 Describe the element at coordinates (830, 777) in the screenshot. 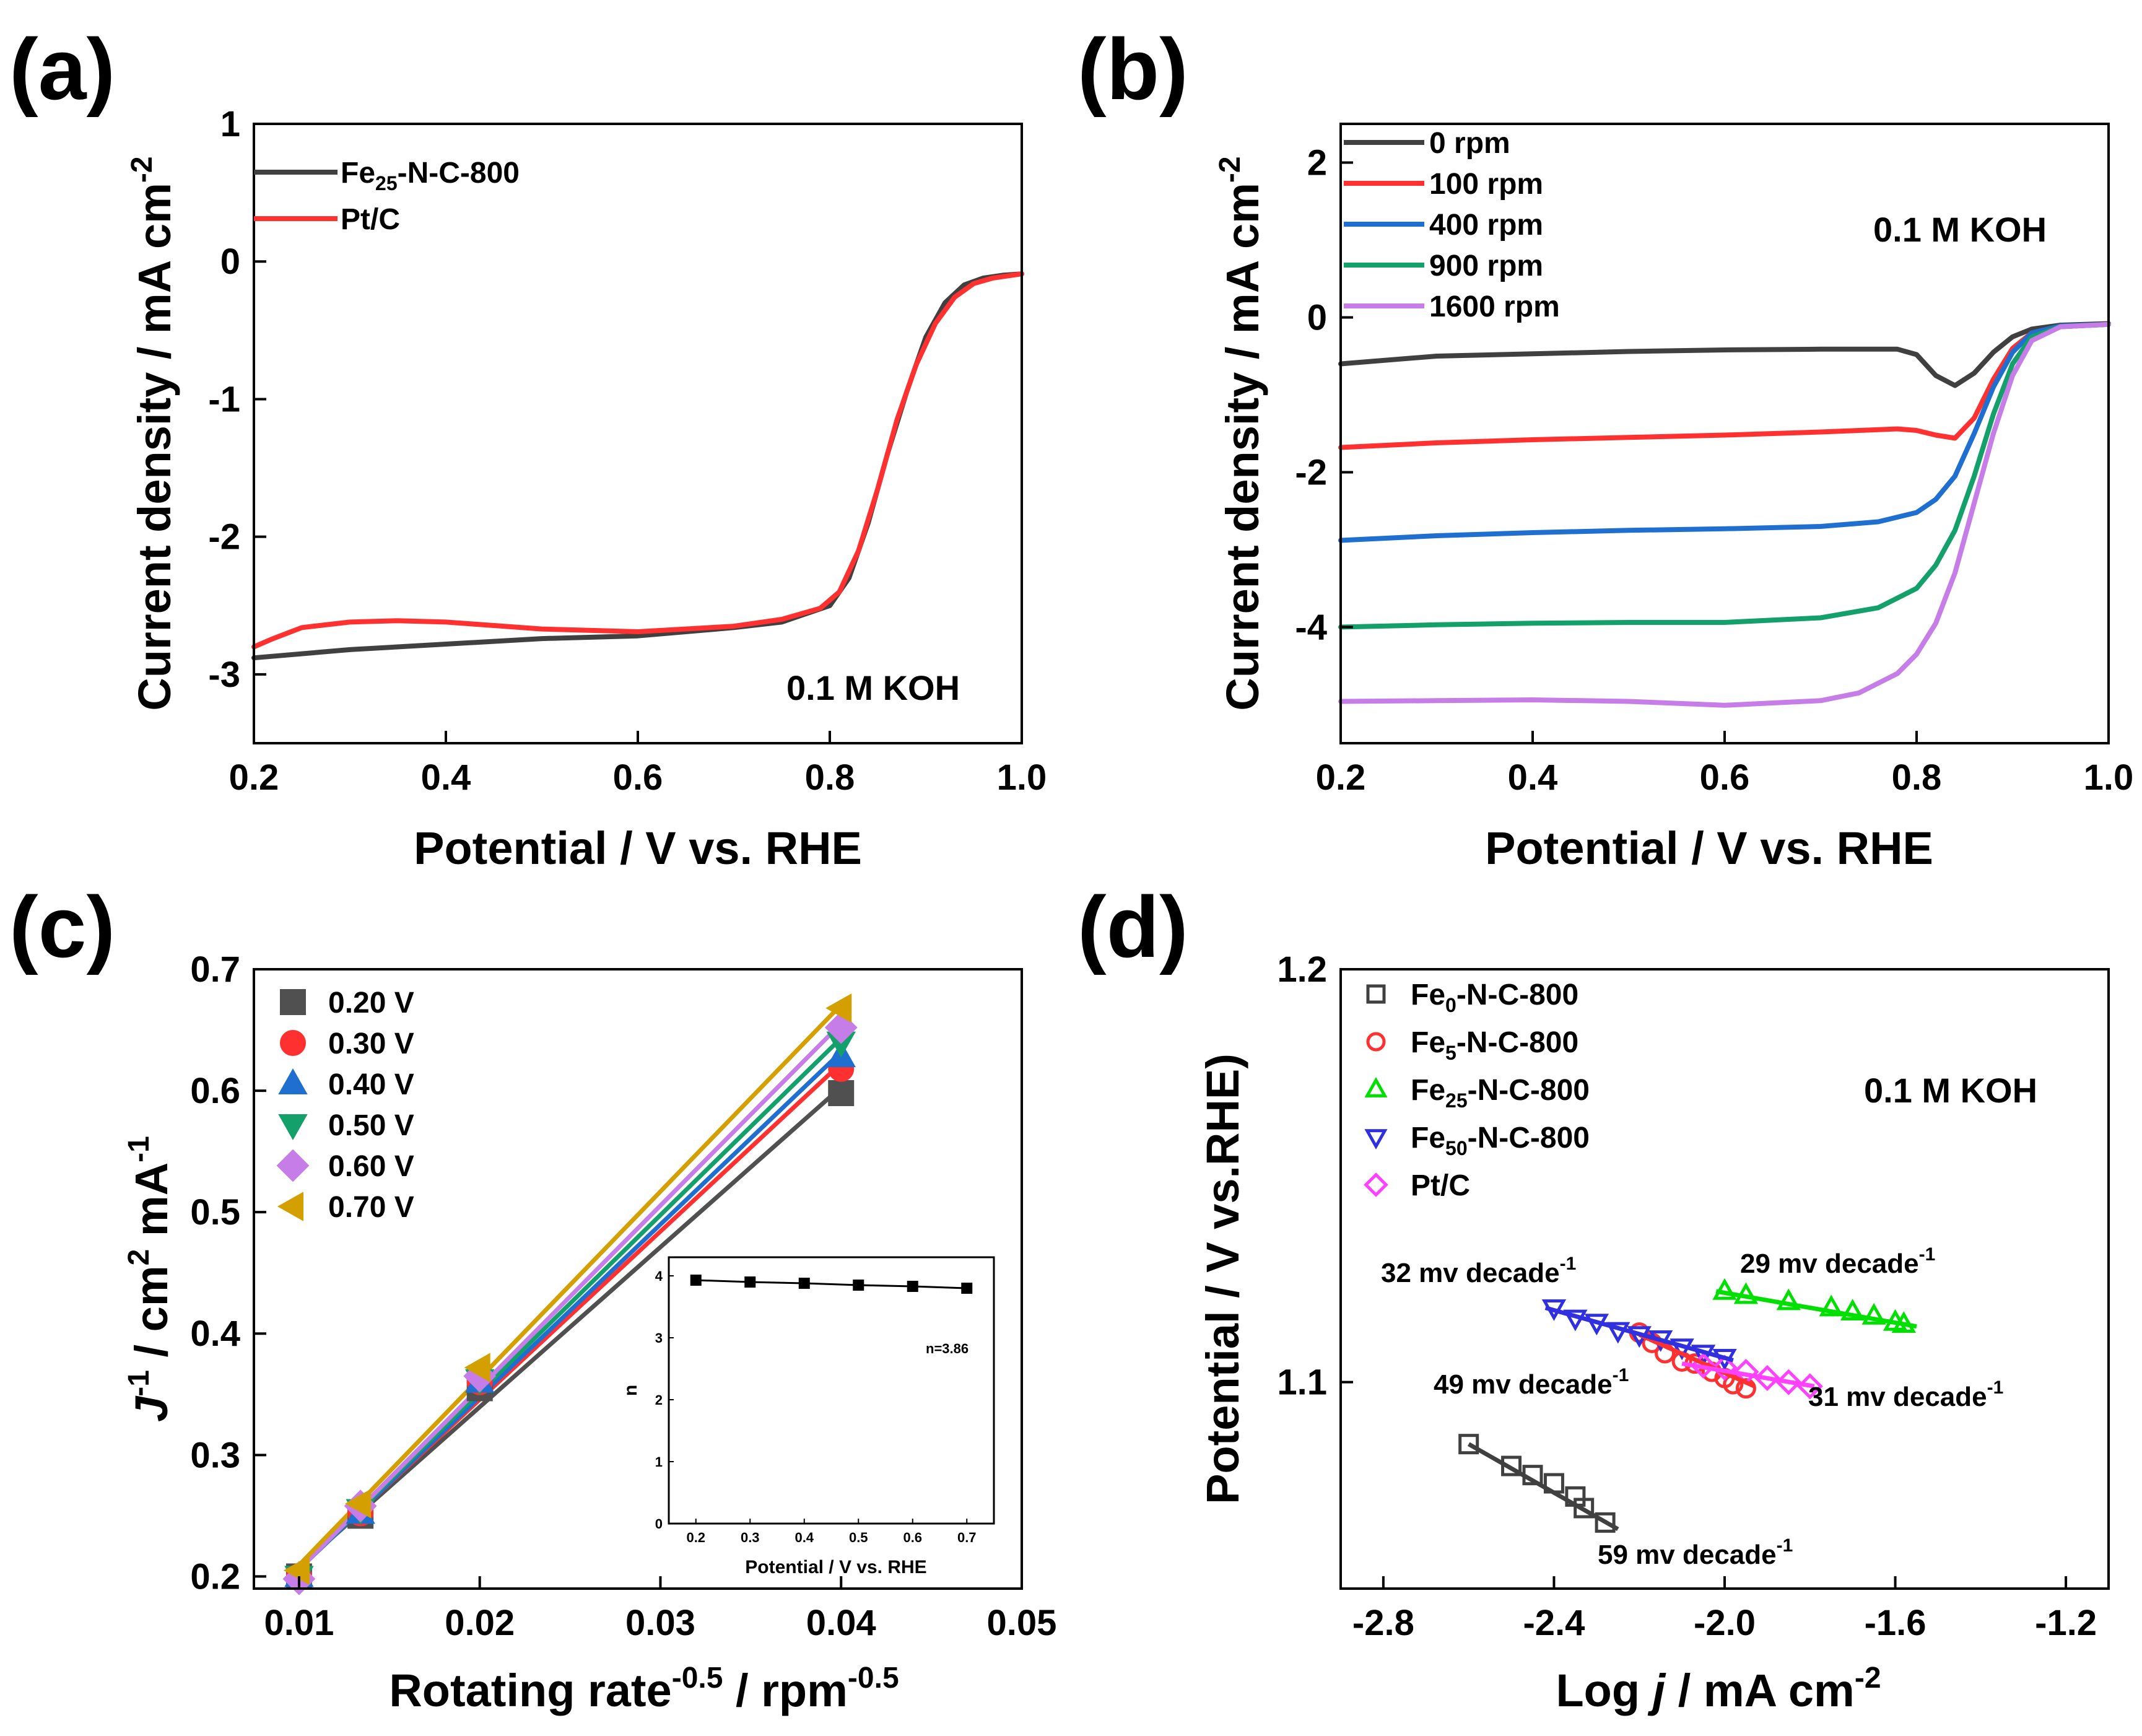

I see `panel-a-x-tick-label: 0.8` at that location.